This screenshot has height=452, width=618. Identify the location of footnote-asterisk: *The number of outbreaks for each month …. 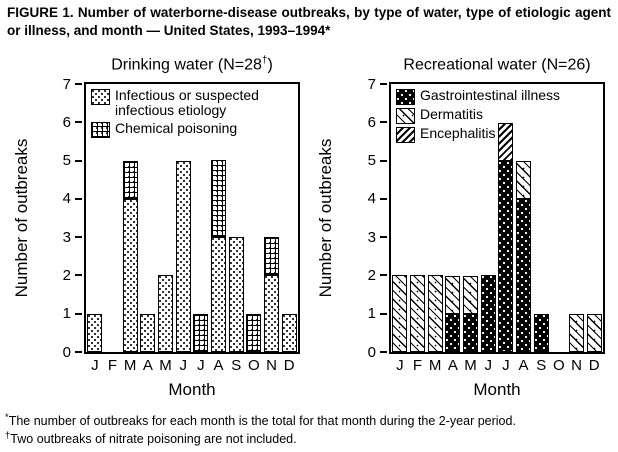
(310, 421).